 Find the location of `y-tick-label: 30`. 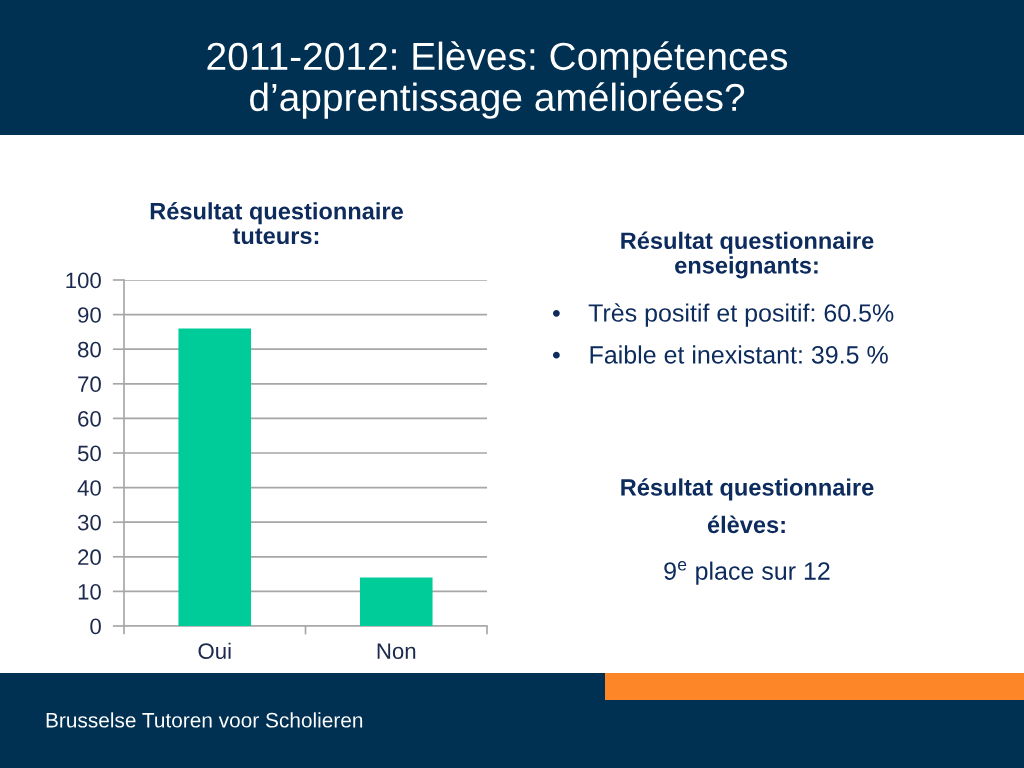

y-tick-label: 30 is located at coordinates (89, 522).